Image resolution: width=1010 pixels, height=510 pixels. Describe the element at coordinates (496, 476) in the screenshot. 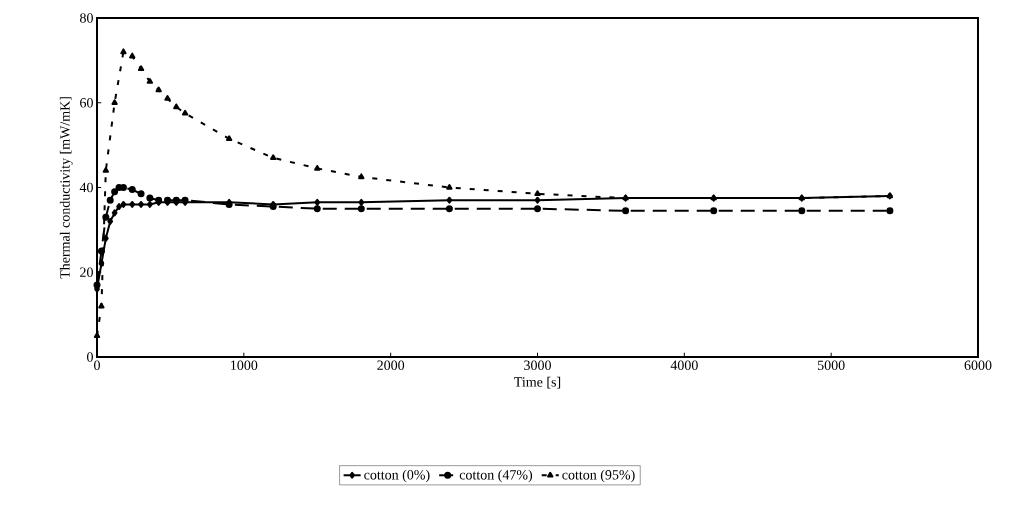

I see `legend-label: cotton (47%)` at that location.